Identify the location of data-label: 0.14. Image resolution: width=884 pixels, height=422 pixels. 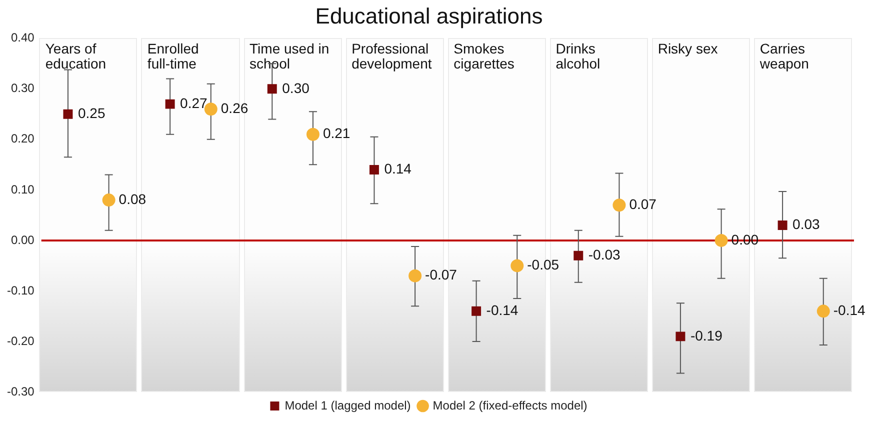
(398, 168).